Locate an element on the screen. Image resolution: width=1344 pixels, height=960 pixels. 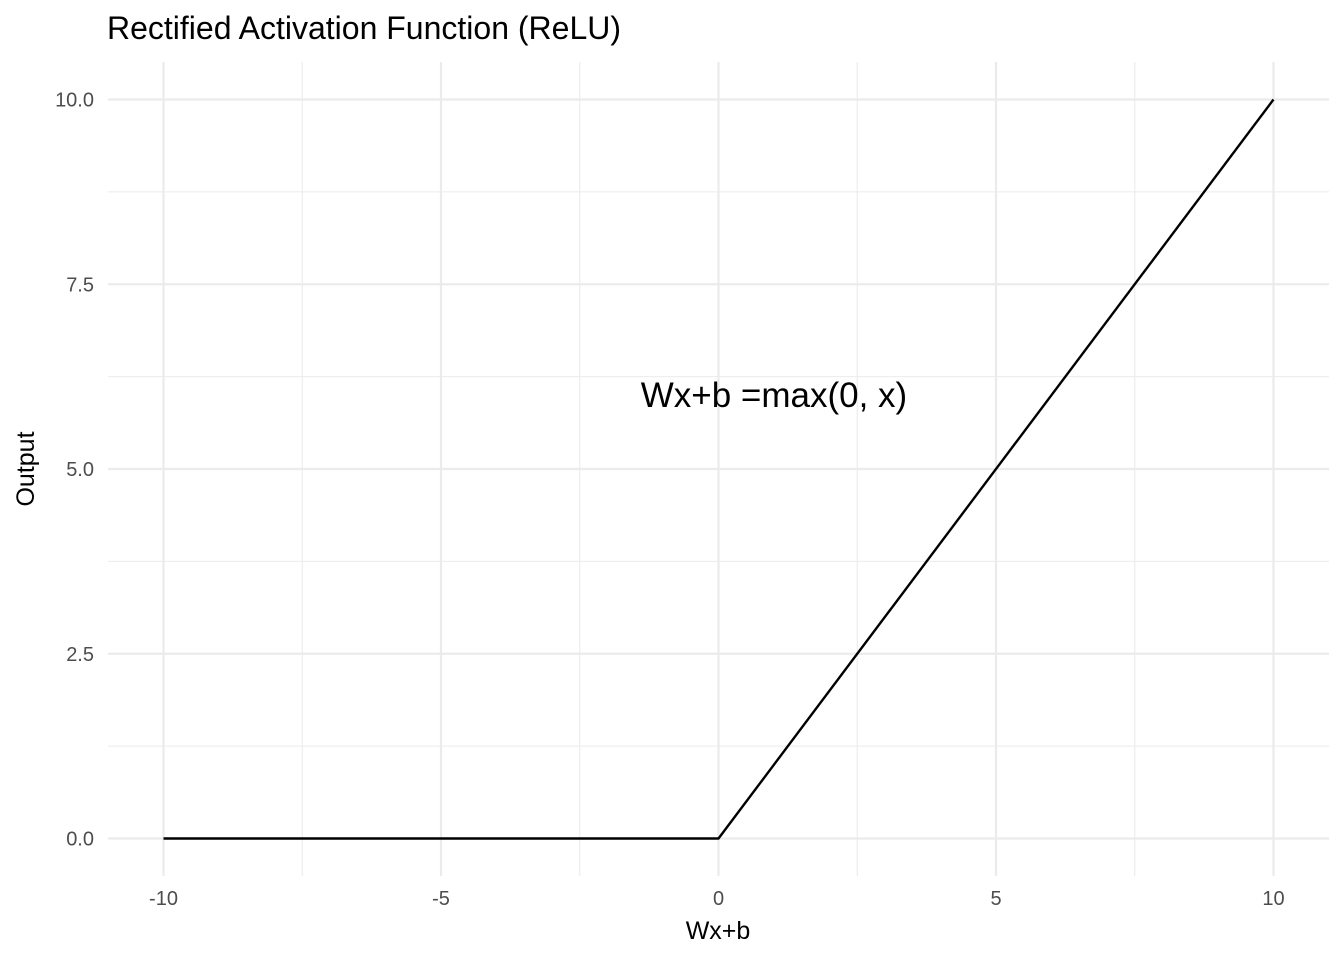
annotation-layer: Wx+b =max(0, x) is located at coordinates (774, 395).